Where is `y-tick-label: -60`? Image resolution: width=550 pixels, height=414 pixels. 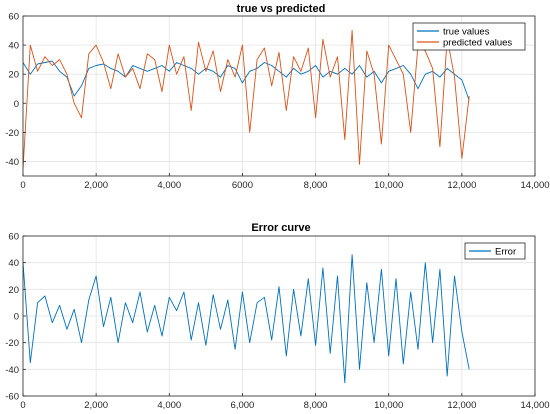 y-tick-label: -60 is located at coordinates (12, 397).